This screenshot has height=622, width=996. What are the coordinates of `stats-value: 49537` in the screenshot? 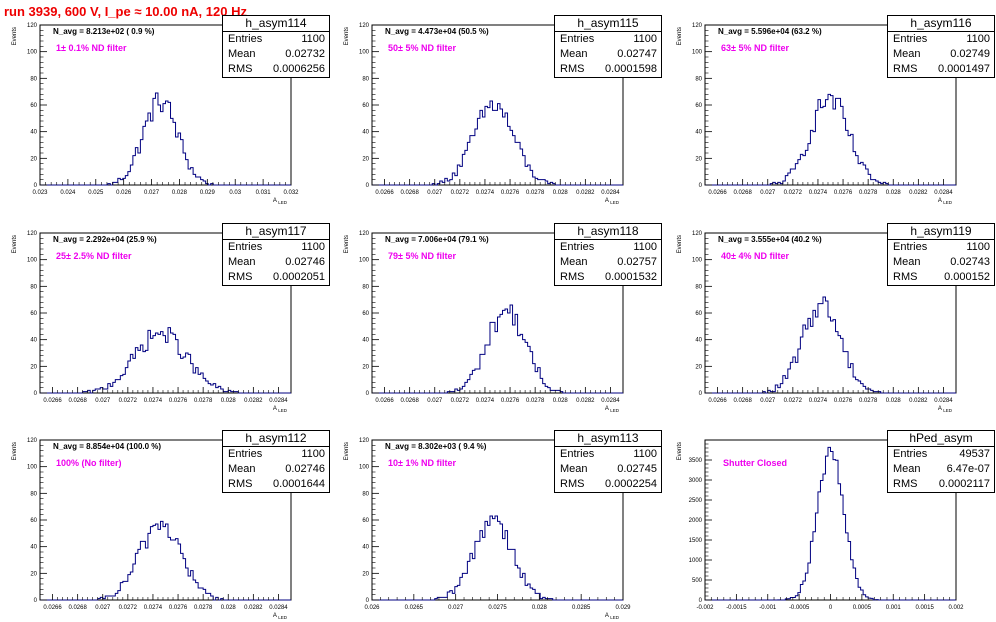 It's located at (974, 454).